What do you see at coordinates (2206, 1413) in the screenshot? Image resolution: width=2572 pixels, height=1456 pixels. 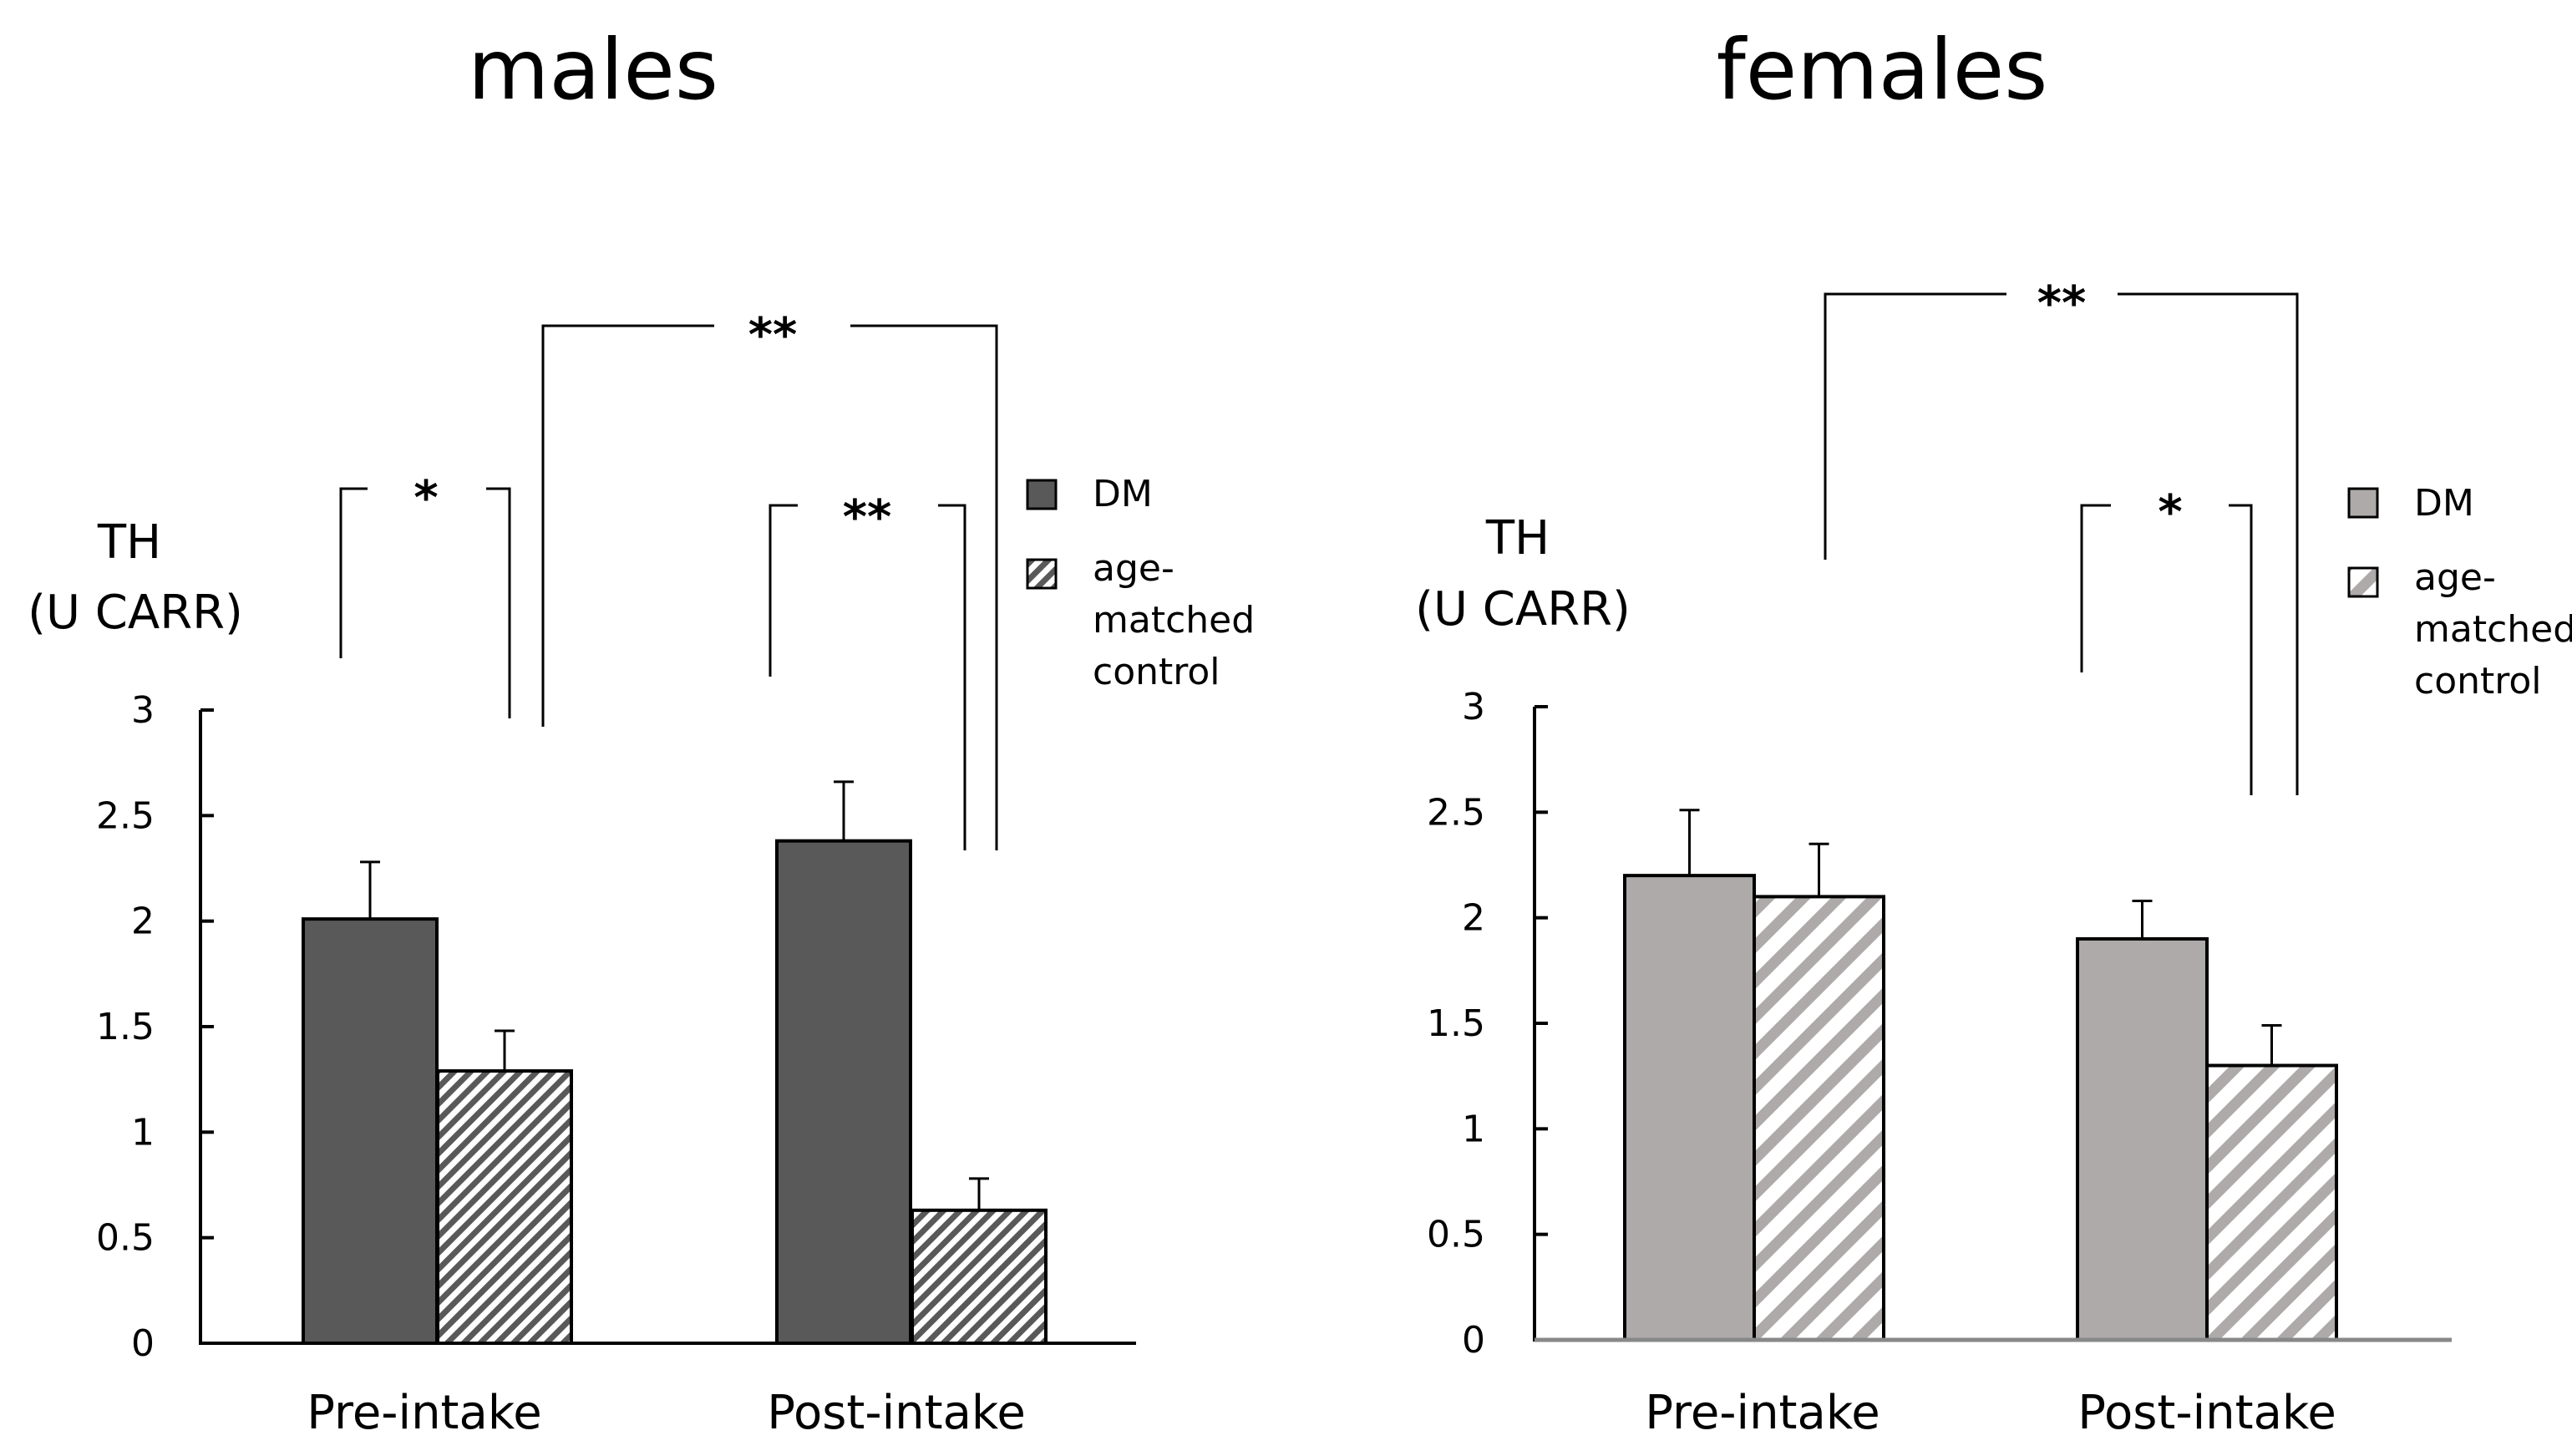 I see `females-category-label-post: Post-intake` at bounding box center [2206, 1413].